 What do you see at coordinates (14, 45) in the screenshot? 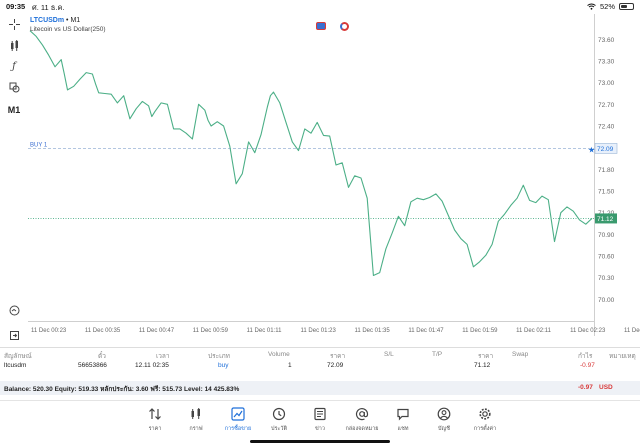
I see `indicators-icon` at bounding box center [14, 45].